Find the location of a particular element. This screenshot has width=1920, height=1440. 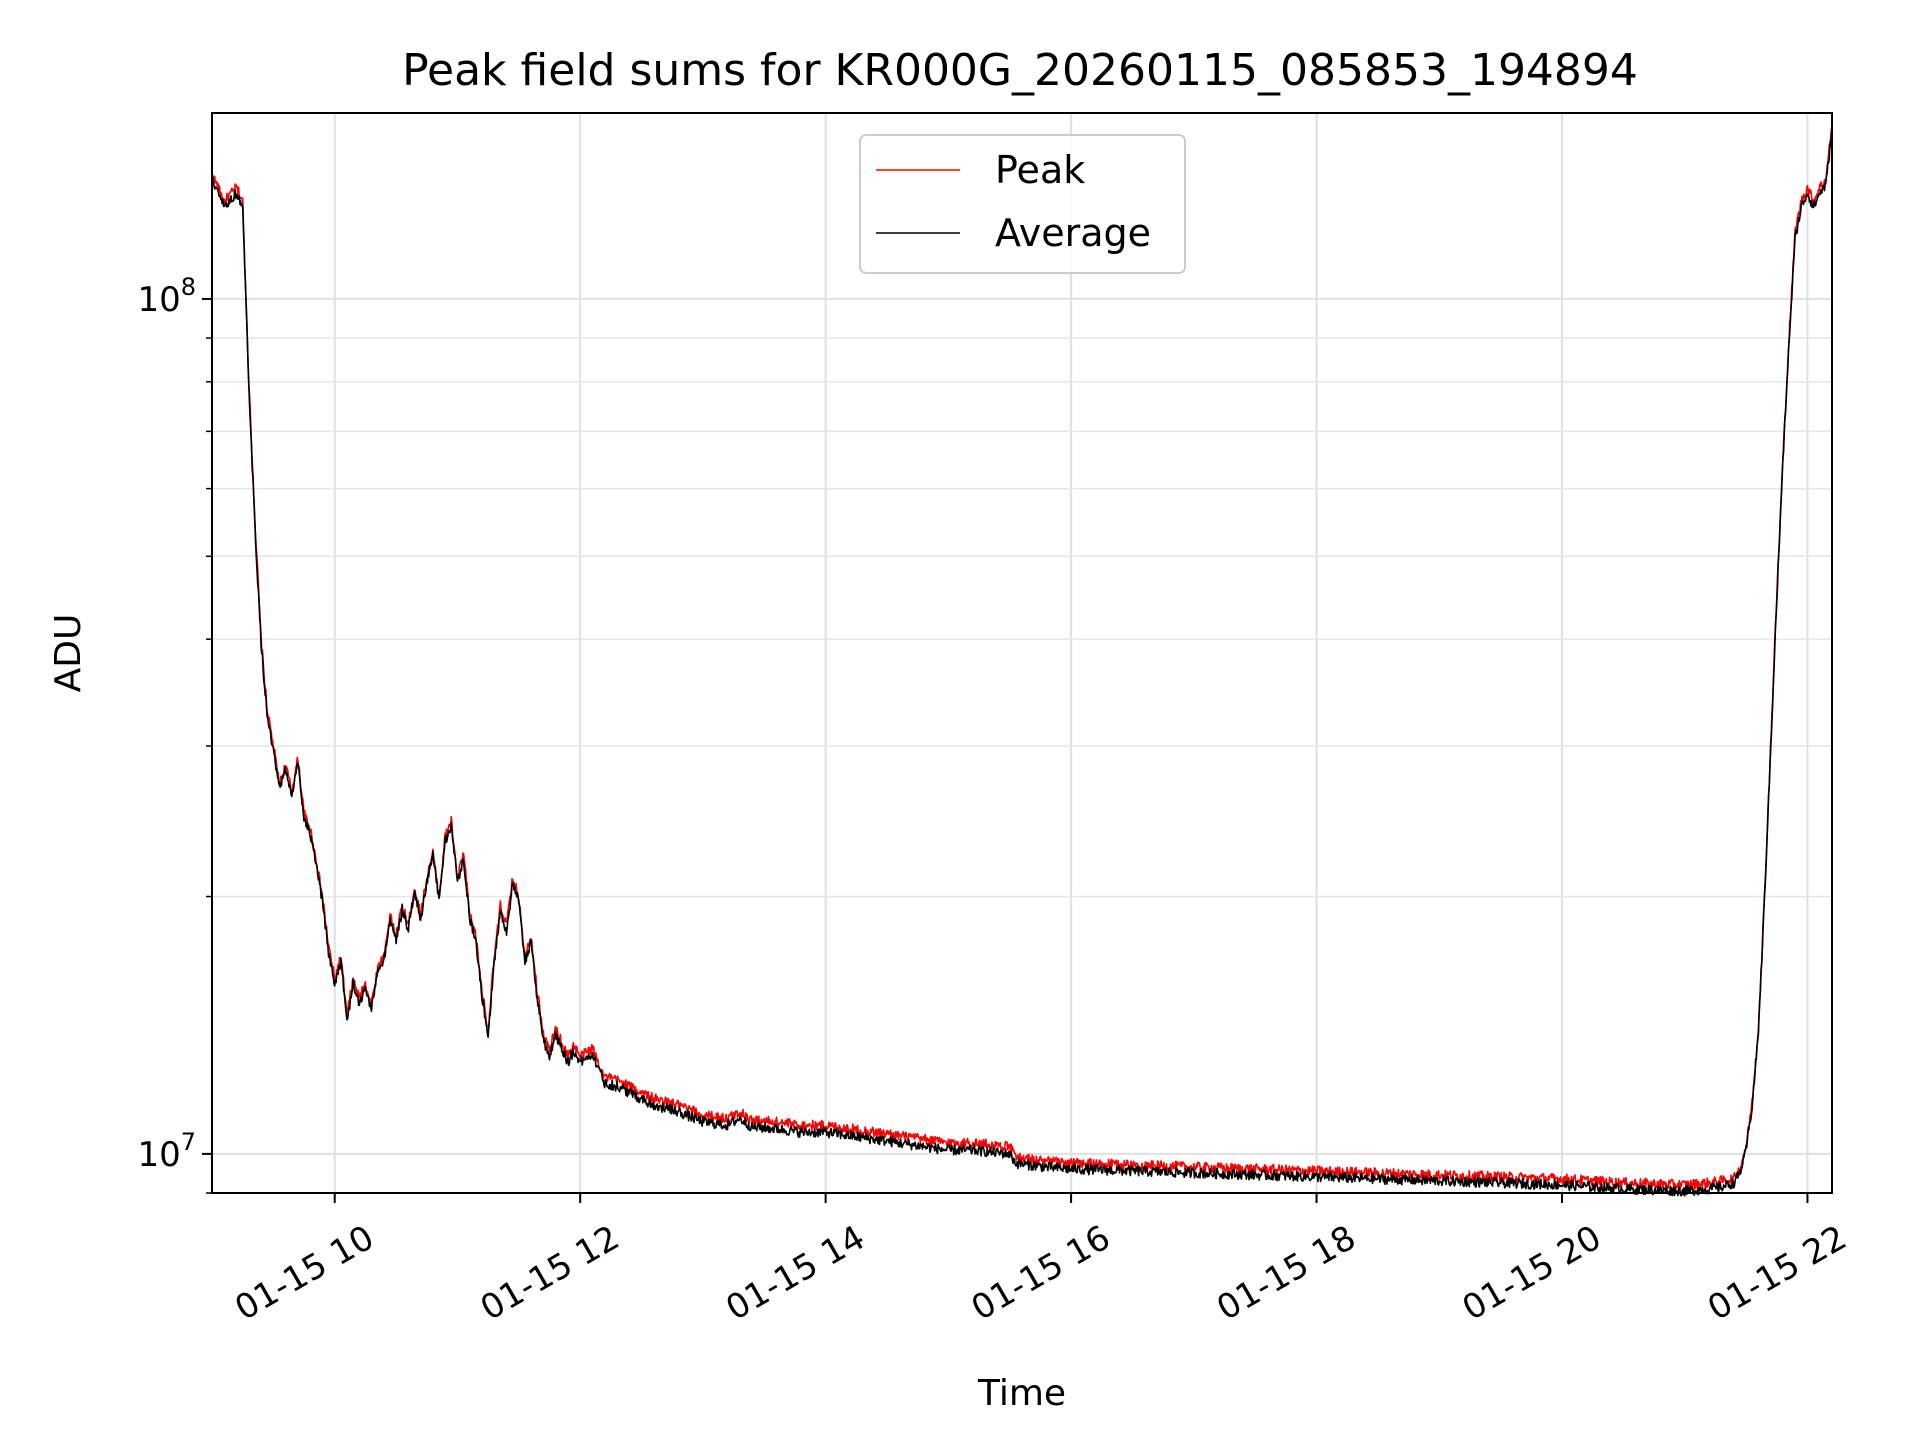

y-tick-label: 10⁷ is located at coordinates (166, 1151).